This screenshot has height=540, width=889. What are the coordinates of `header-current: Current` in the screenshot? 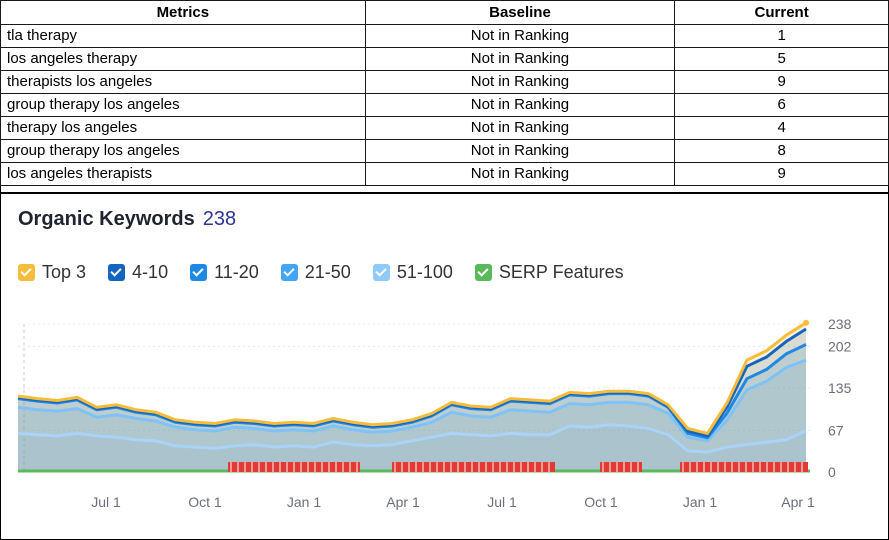 It's located at (781, 12).